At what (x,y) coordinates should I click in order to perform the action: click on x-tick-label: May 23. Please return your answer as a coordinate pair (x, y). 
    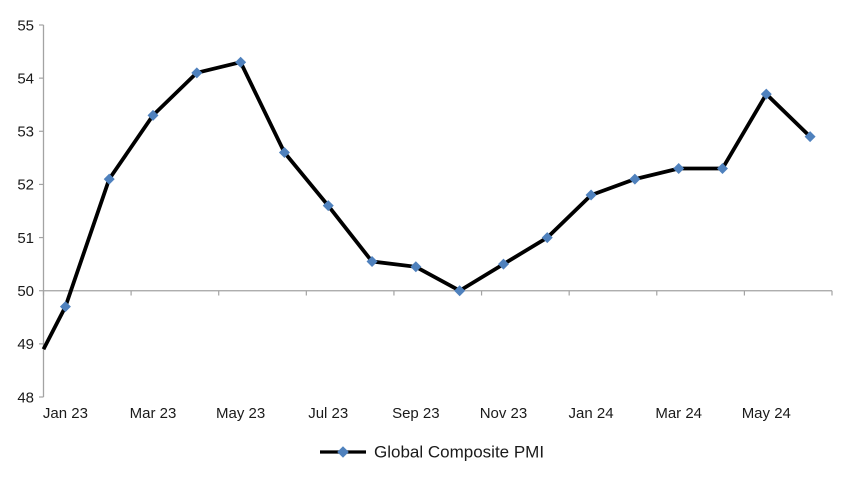
    Looking at the image, I should click on (240, 413).